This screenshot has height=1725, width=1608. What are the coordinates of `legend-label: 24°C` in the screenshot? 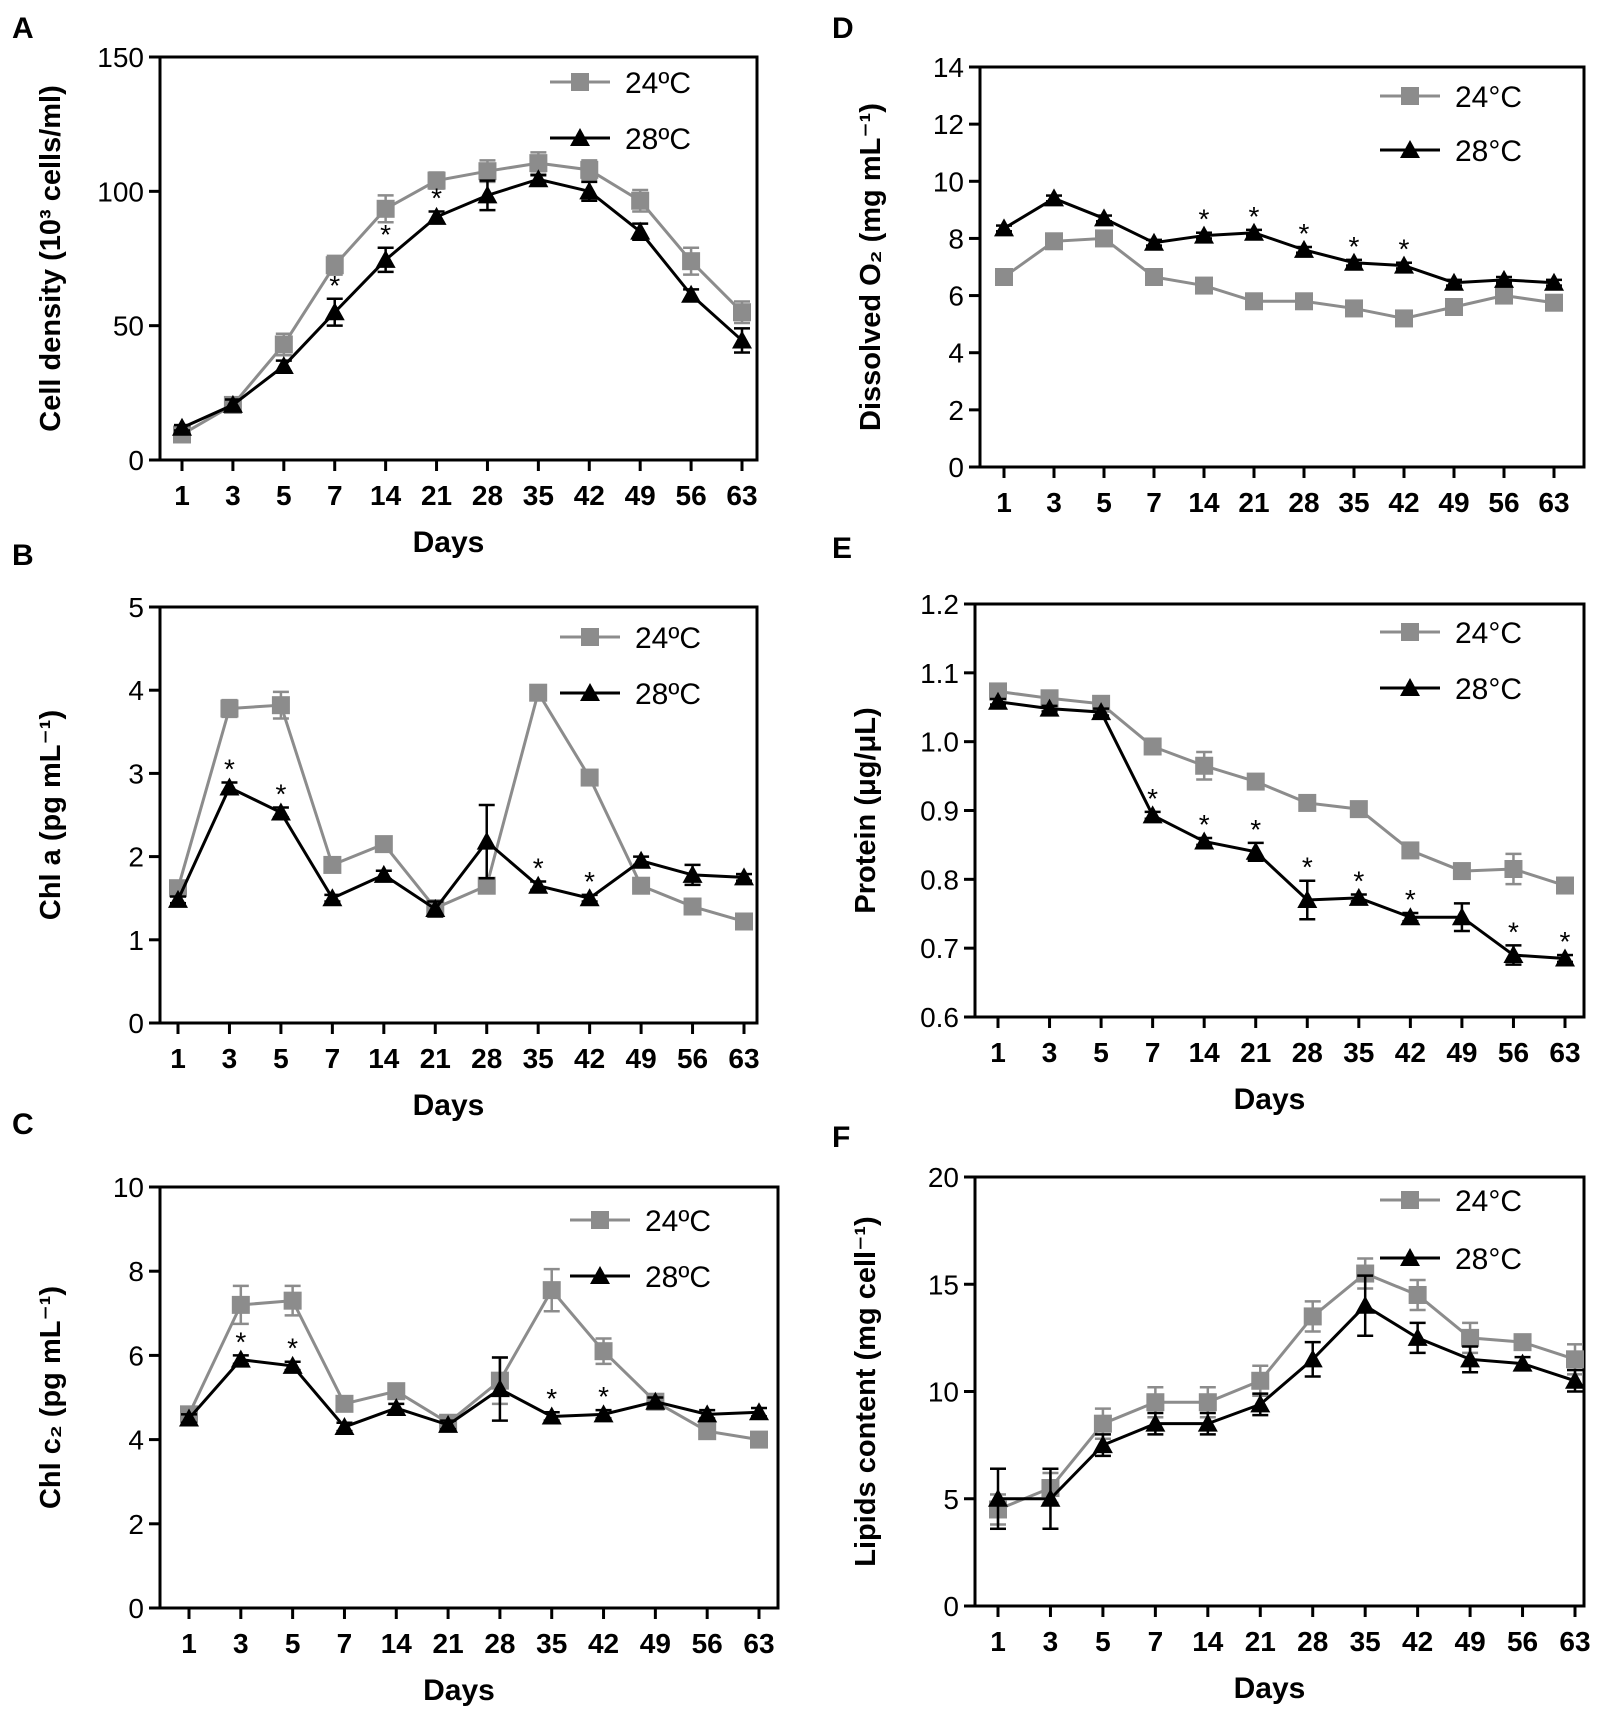 It's located at (1488, 1201).